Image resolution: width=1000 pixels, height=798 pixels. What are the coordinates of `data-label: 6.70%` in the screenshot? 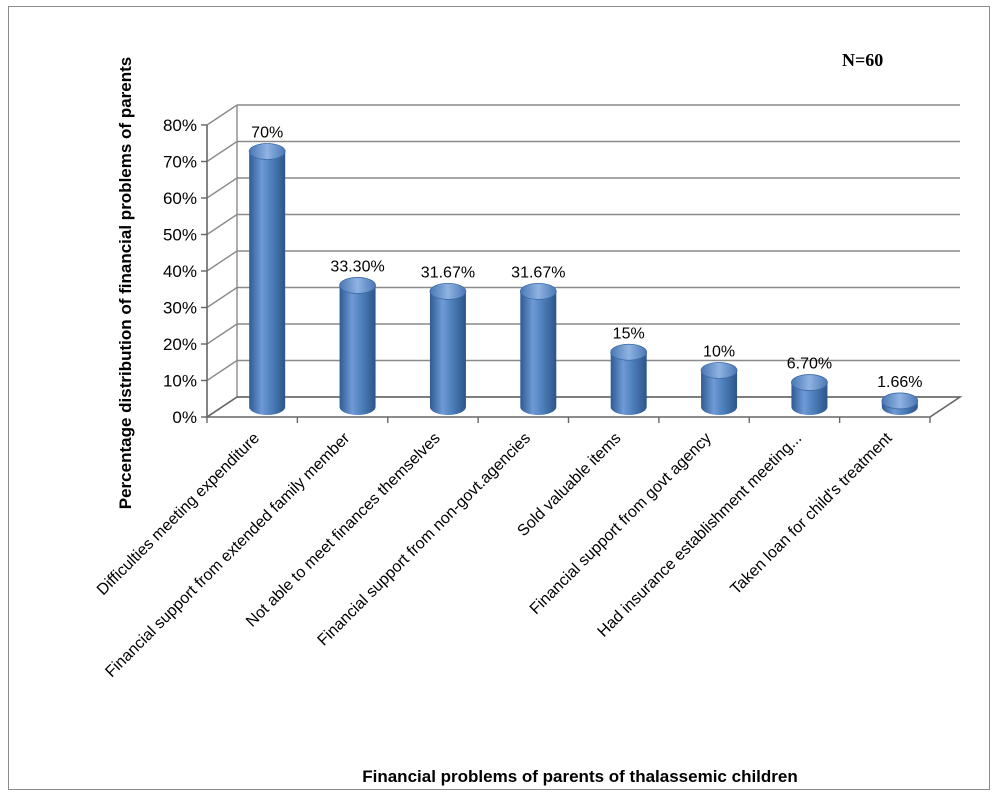 It's located at (809, 364).